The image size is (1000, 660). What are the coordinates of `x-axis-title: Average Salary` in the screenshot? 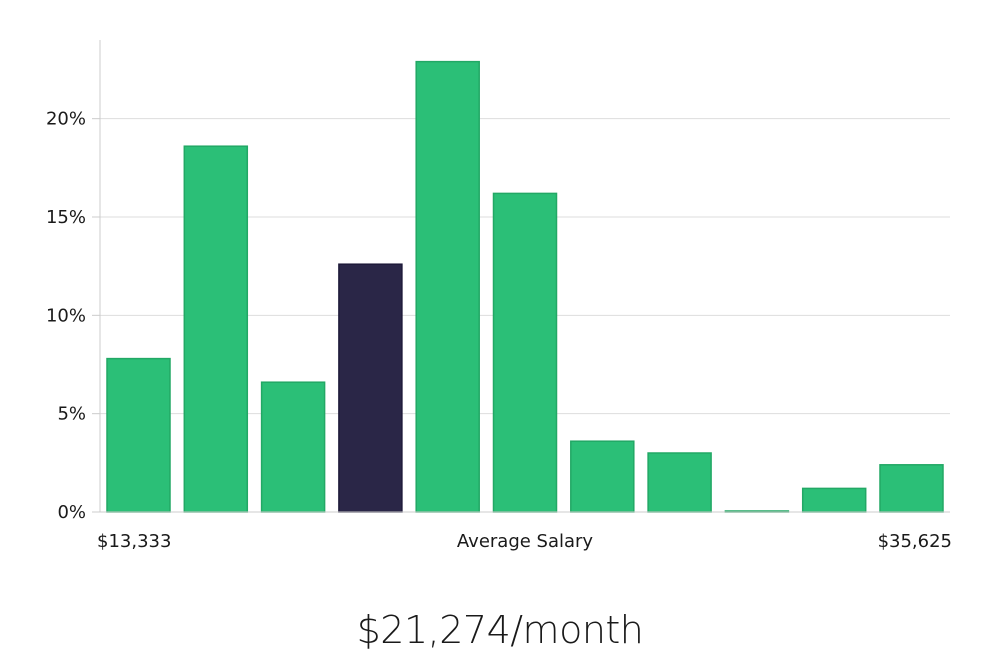 It's located at (525, 541).